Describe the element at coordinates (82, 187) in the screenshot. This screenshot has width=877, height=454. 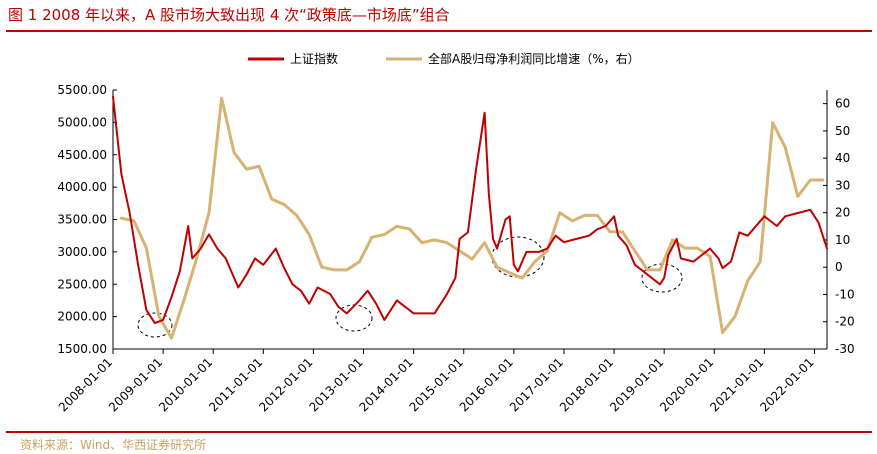
I see `y-left-tick-label: 4000.00` at that location.